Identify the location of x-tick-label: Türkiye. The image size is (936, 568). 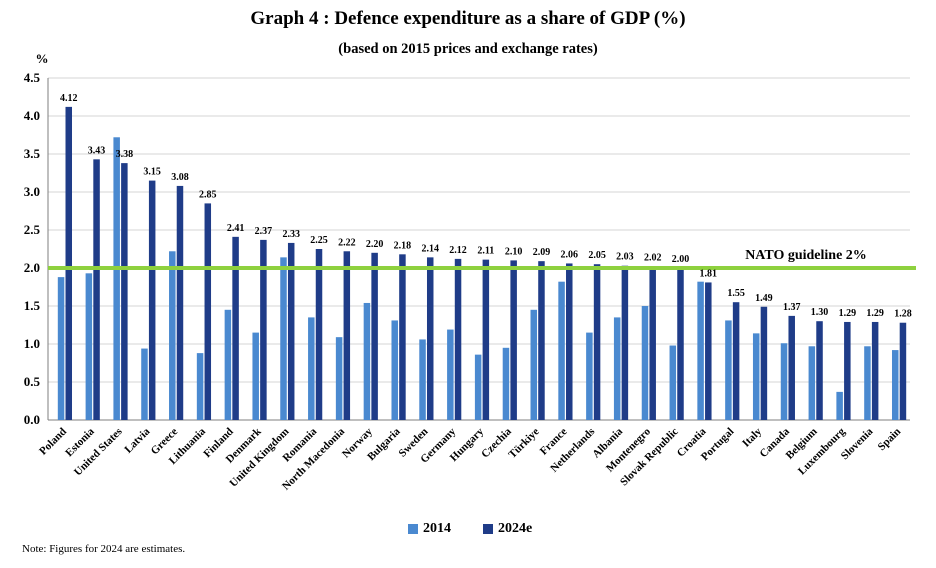
(523, 443).